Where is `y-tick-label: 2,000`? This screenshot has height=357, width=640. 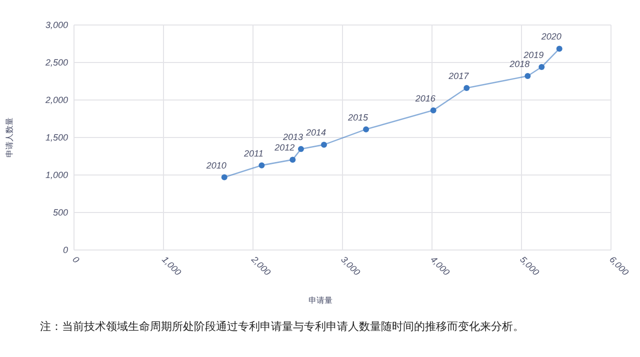 y-tick-label: 2,000 is located at coordinates (56, 100).